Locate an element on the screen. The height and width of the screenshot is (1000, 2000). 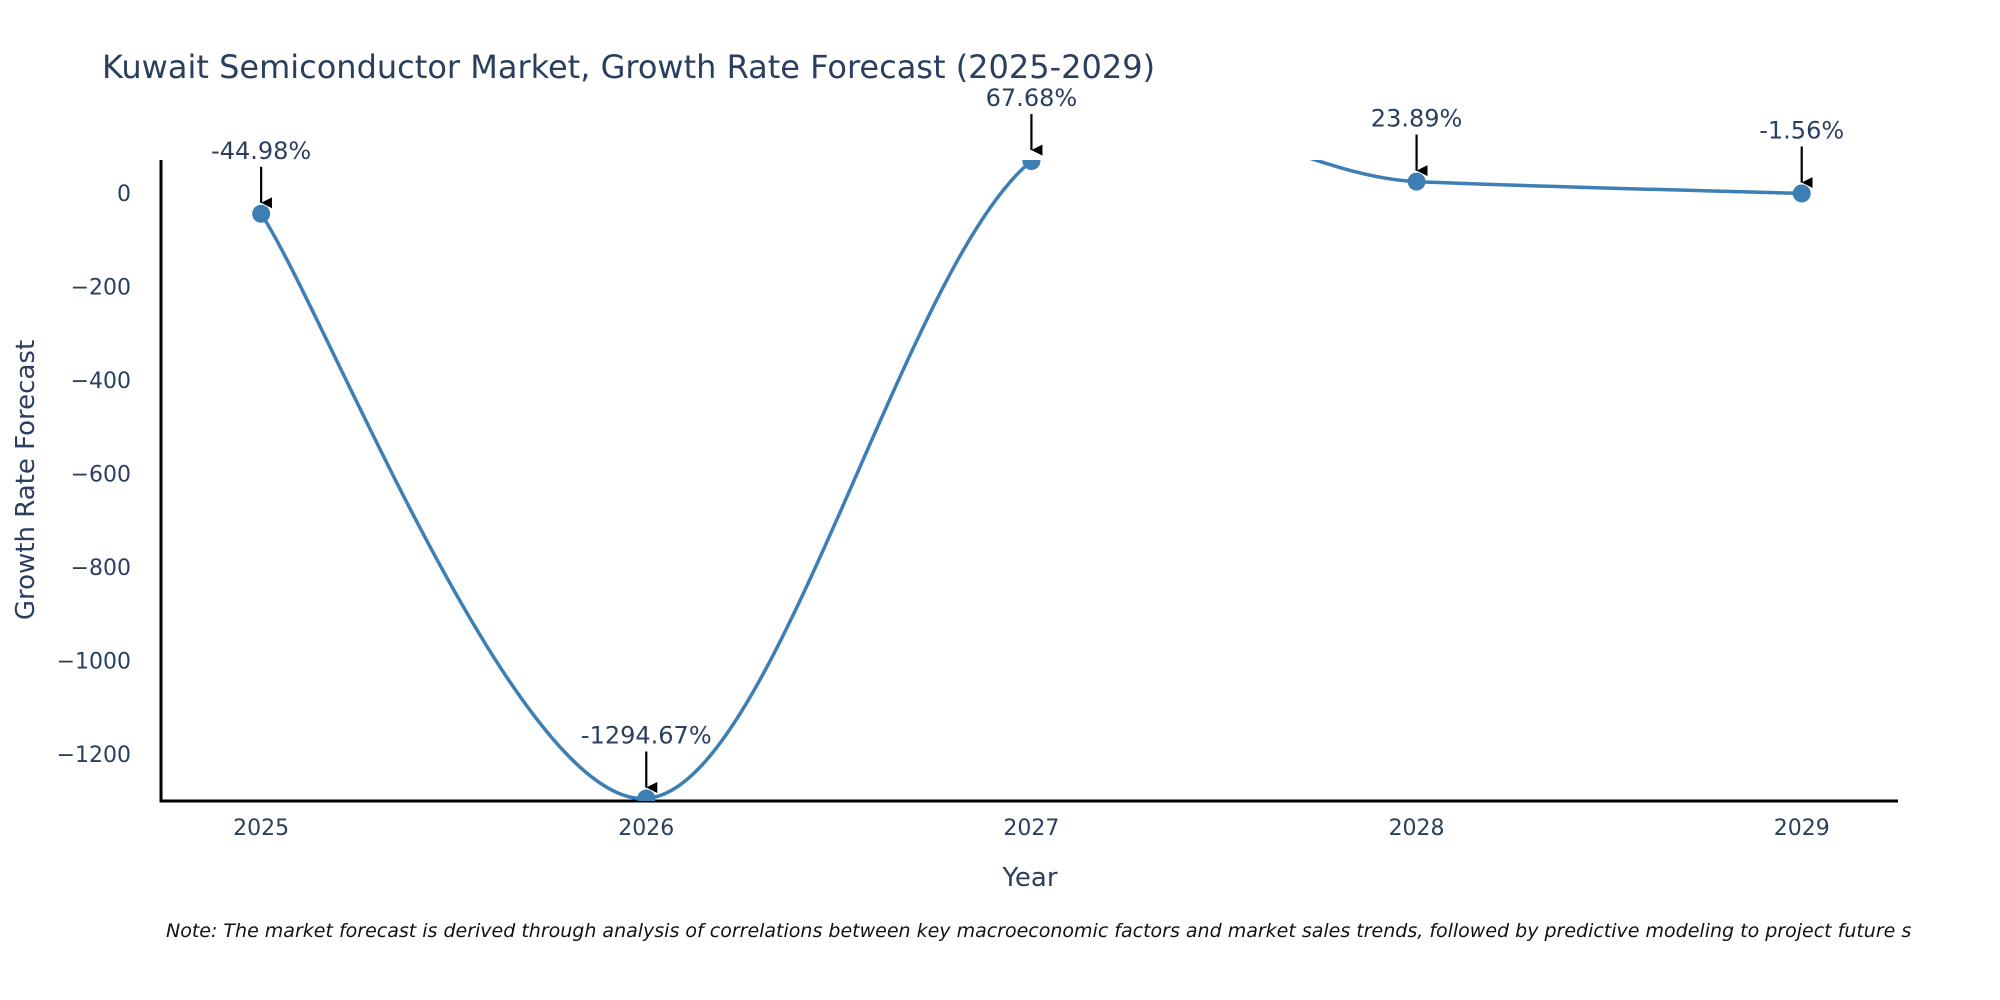
x-tick-label: 2026 is located at coordinates (646, 828).